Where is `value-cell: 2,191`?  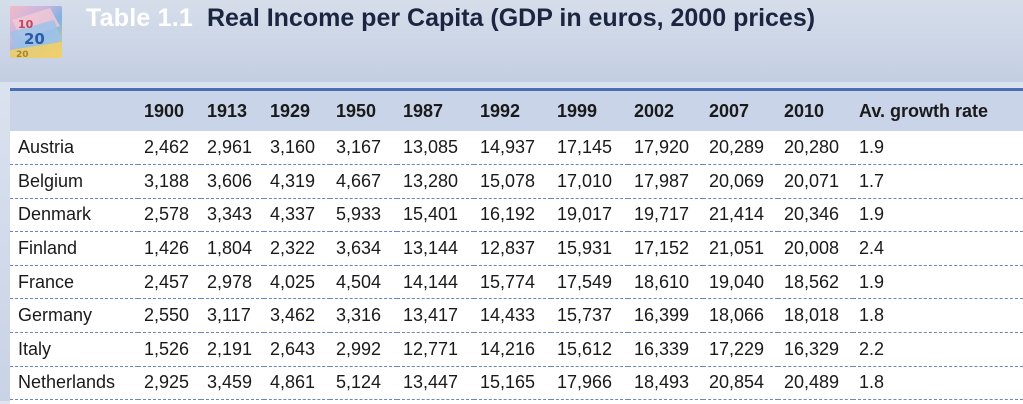 value-cell: 2,191 is located at coordinates (232, 349).